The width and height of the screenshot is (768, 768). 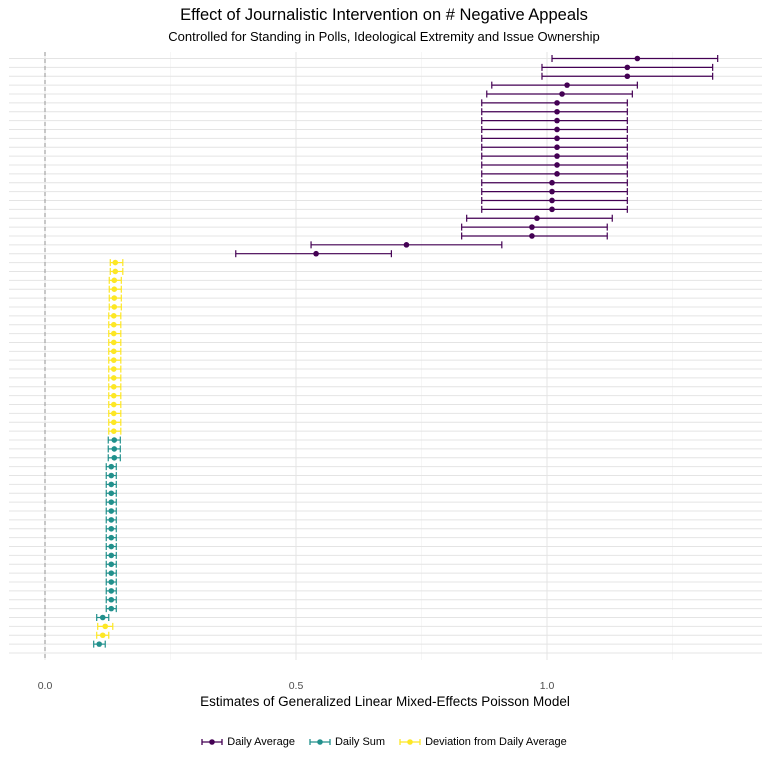 What do you see at coordinates (410, 742) in the screenshot?
I see `legend-key-deviation` at bounding box center [410, 742].